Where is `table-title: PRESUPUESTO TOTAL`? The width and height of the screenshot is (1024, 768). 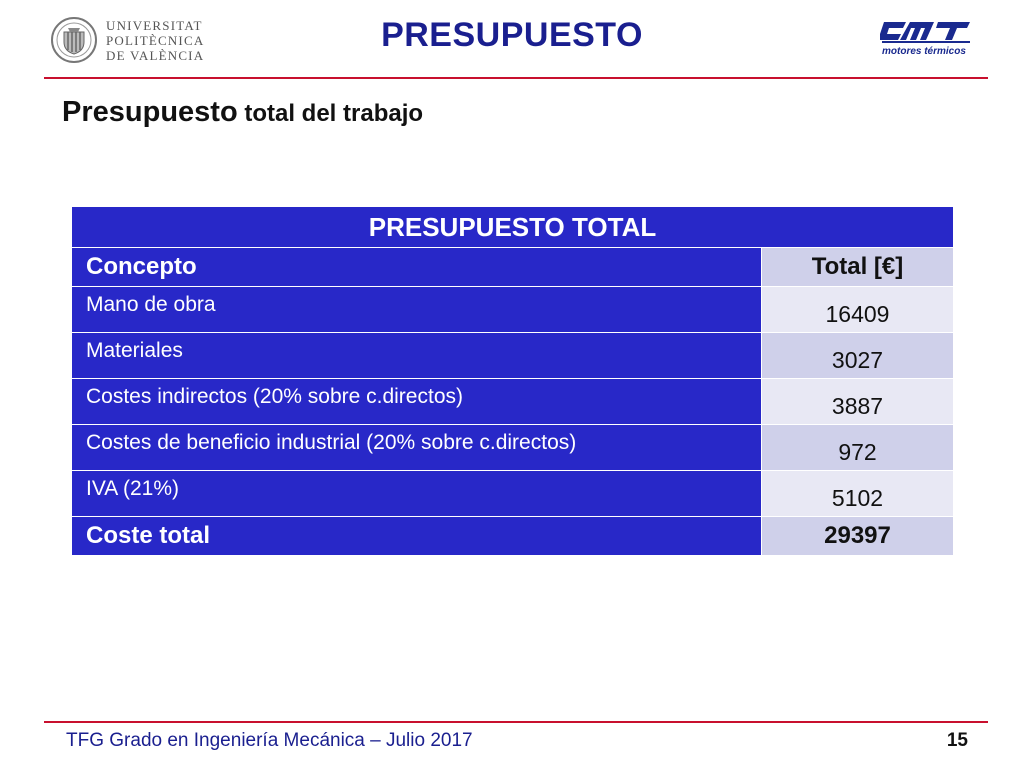
table-title: PRESUPUESTO TOTAL is located at coordinates (512, 227).